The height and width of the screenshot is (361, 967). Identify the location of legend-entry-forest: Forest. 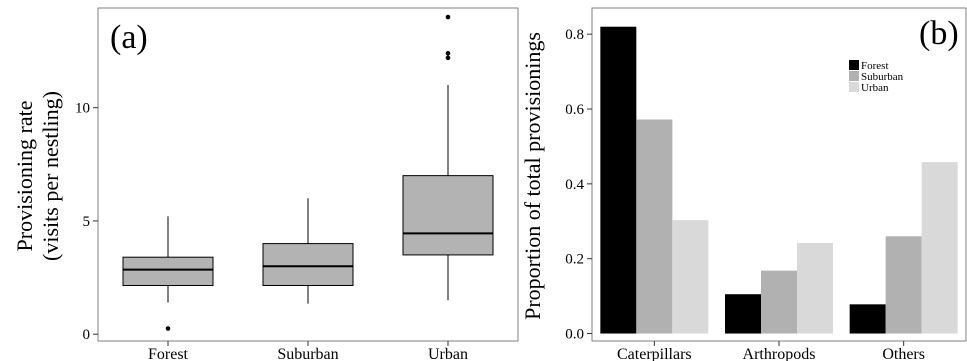
(869, 66).